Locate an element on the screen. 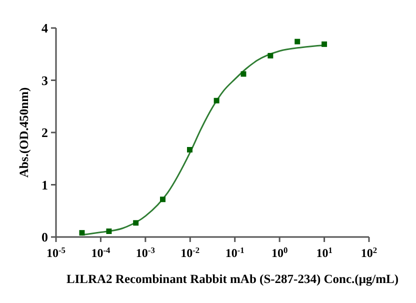  x-tick-label: 10$^{1}$ is located at coordinates (324, 253).